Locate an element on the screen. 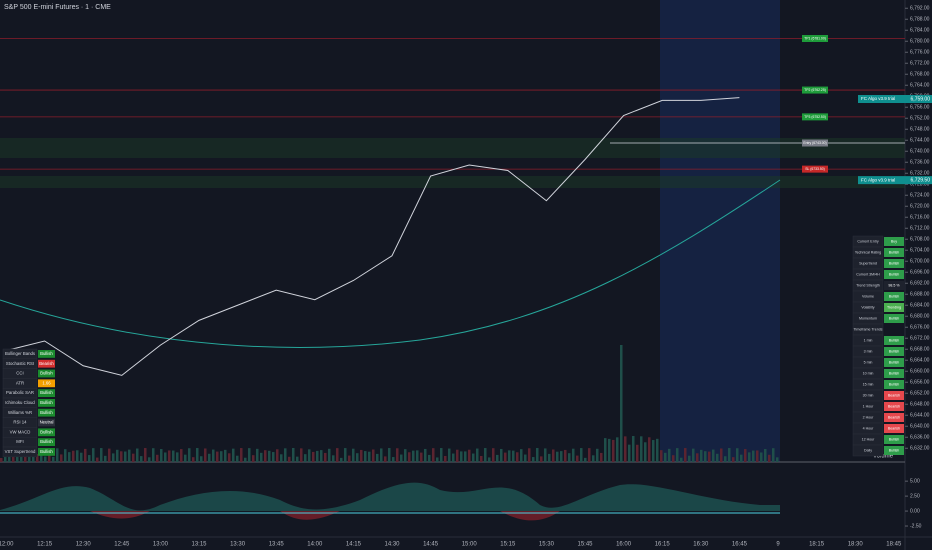  table-label: 10 min is located at coordinates (868, 373).